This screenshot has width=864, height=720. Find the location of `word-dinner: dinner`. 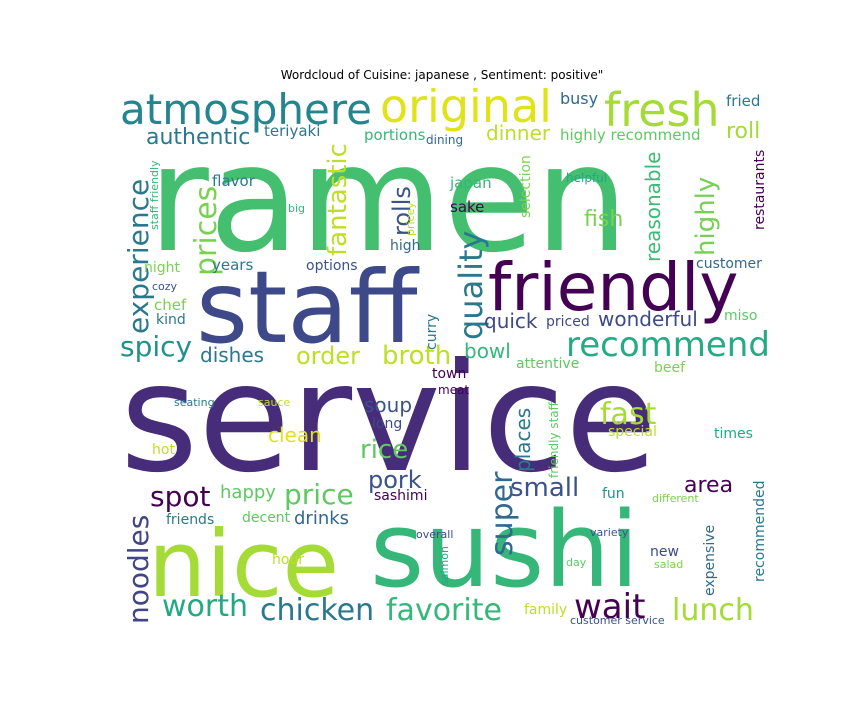

word-dinner: dinner is located at coordinates (518, 133).